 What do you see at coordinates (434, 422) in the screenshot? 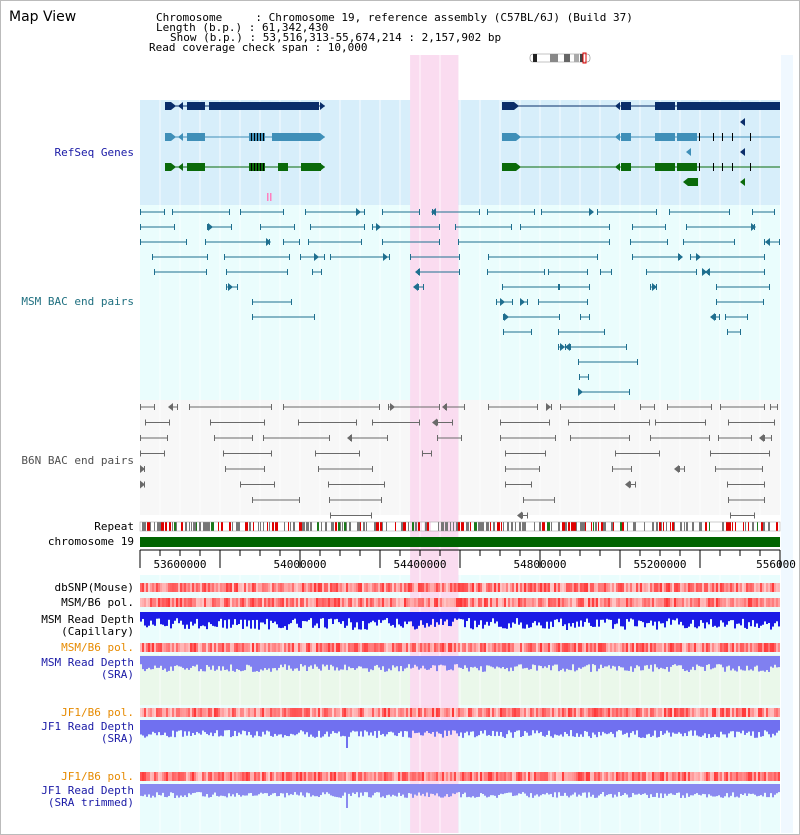
I see `b6n-bac-pair-arrow` at bounding box center [434, 422].